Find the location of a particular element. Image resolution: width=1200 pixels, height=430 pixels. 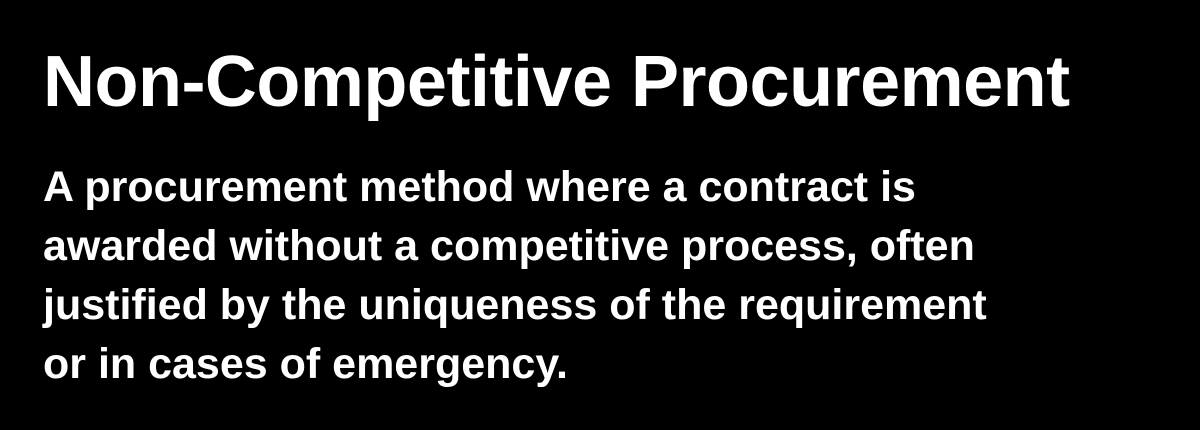

definition-line: A procurement method where a contract is is located at coordinates (479, 187).